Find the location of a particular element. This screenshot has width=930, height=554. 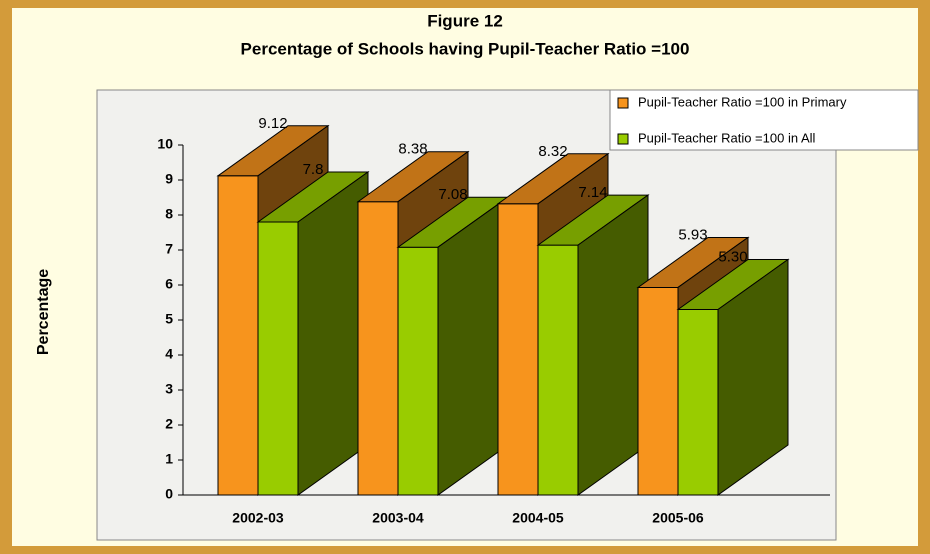

bar-side is located at coordinates (753, 377).